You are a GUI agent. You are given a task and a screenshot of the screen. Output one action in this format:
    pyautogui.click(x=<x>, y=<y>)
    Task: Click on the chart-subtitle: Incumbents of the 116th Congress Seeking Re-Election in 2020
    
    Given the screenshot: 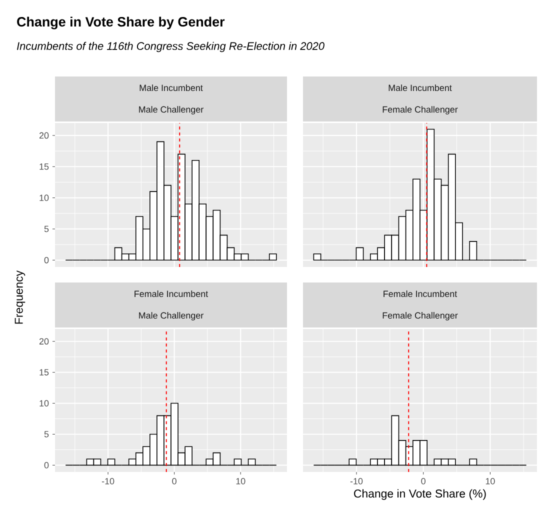 What is the action you would take?
    pyautogui.click(x=170, y=47)
    